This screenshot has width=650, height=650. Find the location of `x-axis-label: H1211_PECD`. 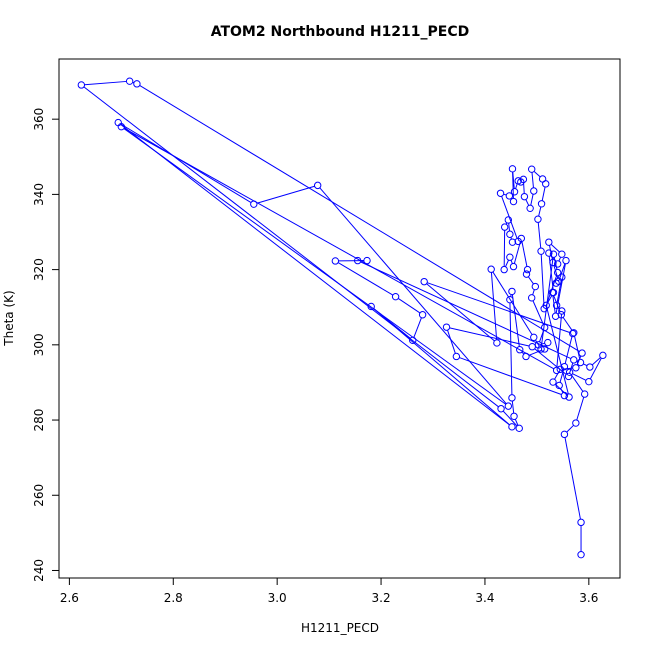

x-axis-label: H1211_PECD is located at coordinates (340, 628).